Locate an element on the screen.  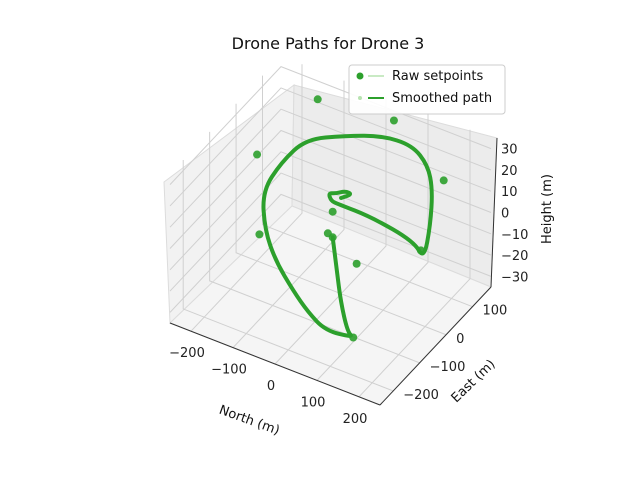
legend-box is located at coordinates (427, 89).